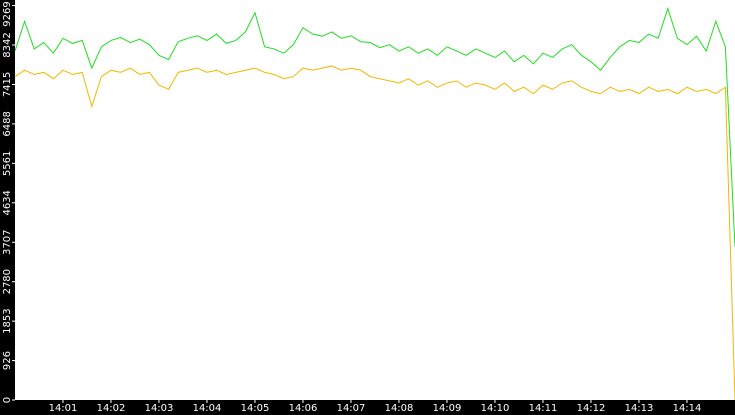  What do you see at coordinates (399, 408) in the screenshot?
I see `x-tick-label: 14:08` at bounding box center [399, 408].